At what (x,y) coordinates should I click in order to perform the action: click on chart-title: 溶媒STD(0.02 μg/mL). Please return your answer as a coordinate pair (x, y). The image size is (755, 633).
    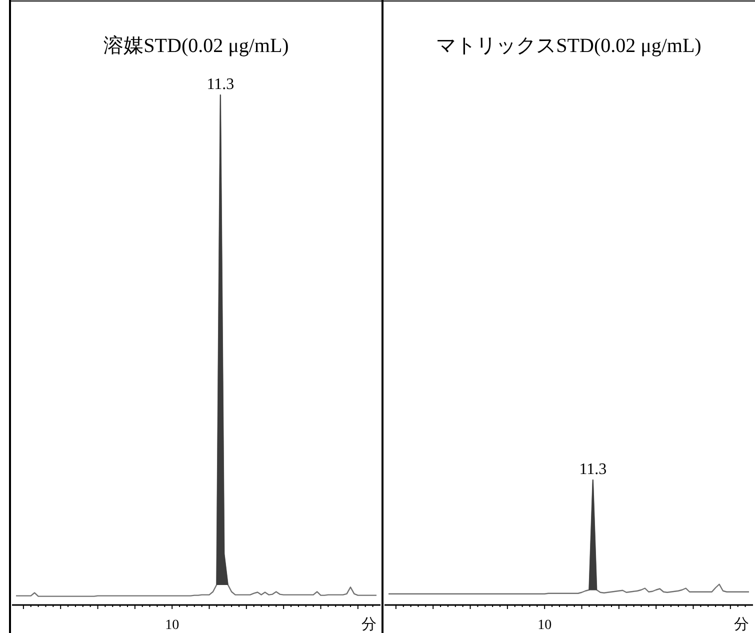
    Looking at the image, I should click on (196, 46).